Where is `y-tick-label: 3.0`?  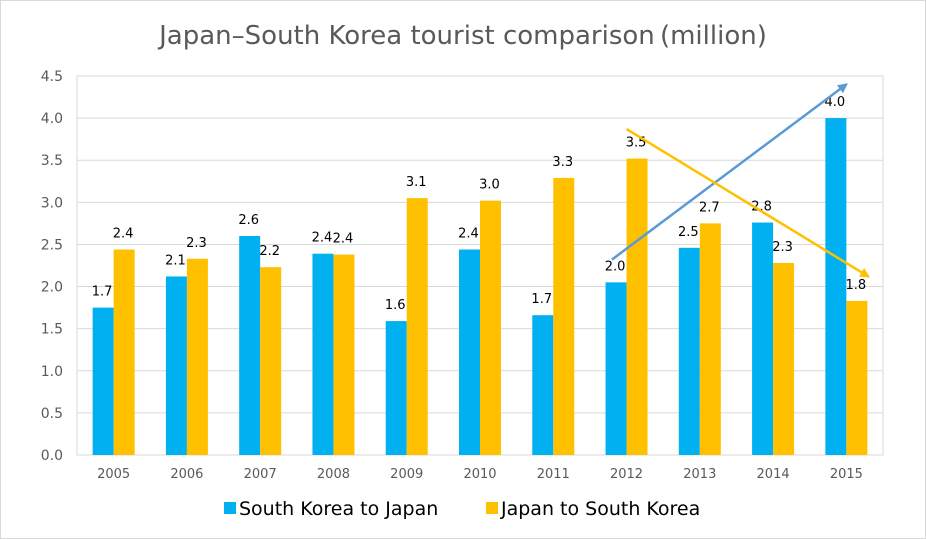 y-tick-label: 3.0 is located at coordinates (52, 203).